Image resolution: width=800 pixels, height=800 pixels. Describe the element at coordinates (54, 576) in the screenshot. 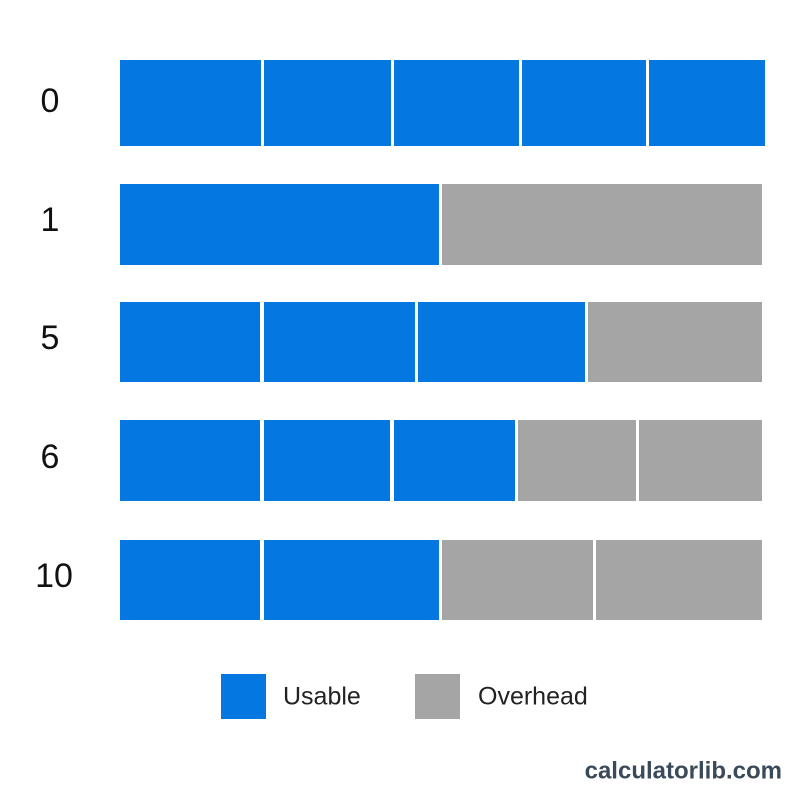

I see `row-label: 10` at that location.